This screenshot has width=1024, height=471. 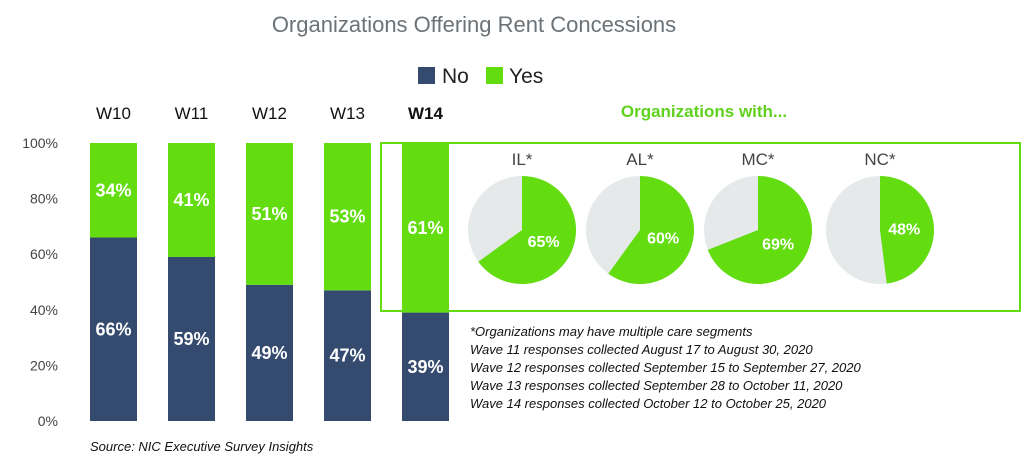 What do you see at coordinates (113, 113) in the screenshot?
I see `x-category-label: W10` at bounding box center [113, 113].